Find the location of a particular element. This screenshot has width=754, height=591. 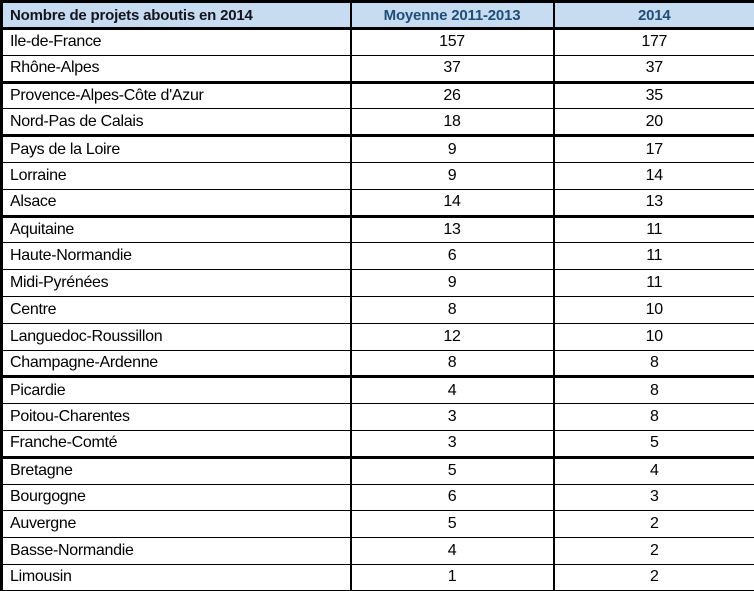

table-row: Midi-Pyrénées 9 11 is located at coordinates (377, 283).